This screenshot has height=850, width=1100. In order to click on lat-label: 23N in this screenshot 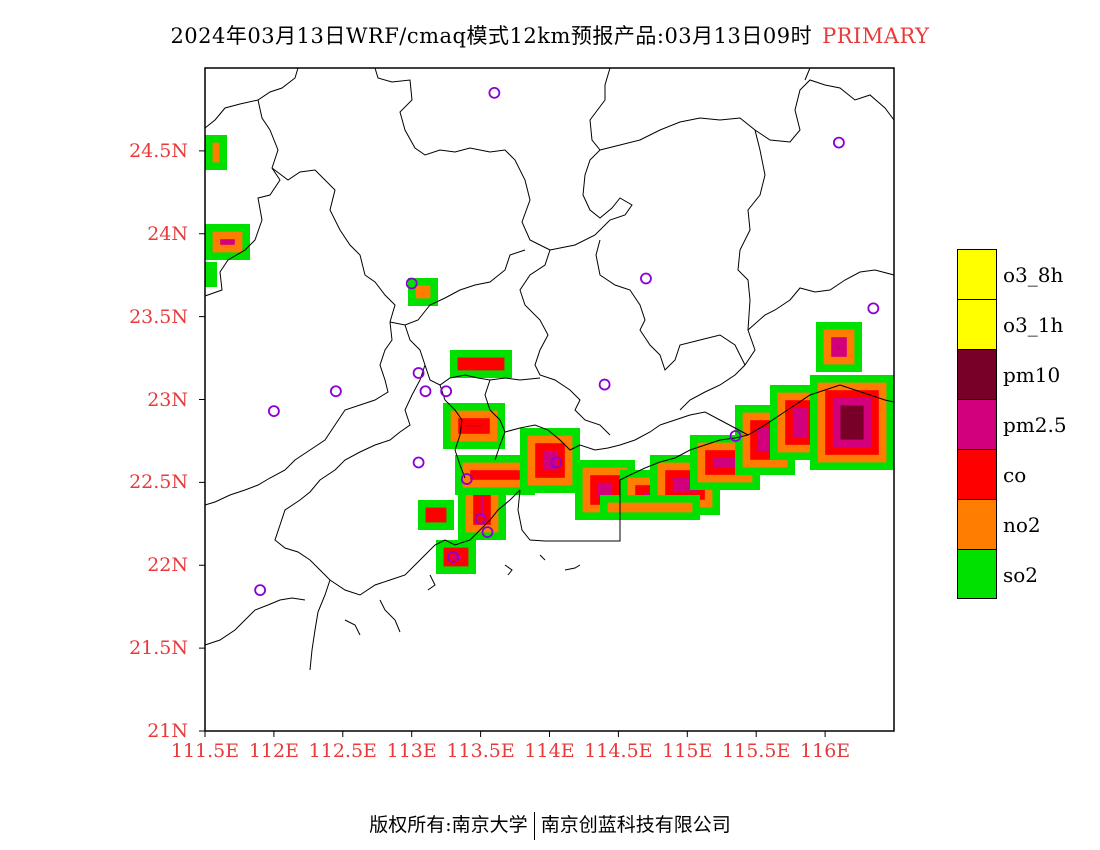, I will do `click(167, 399)`.